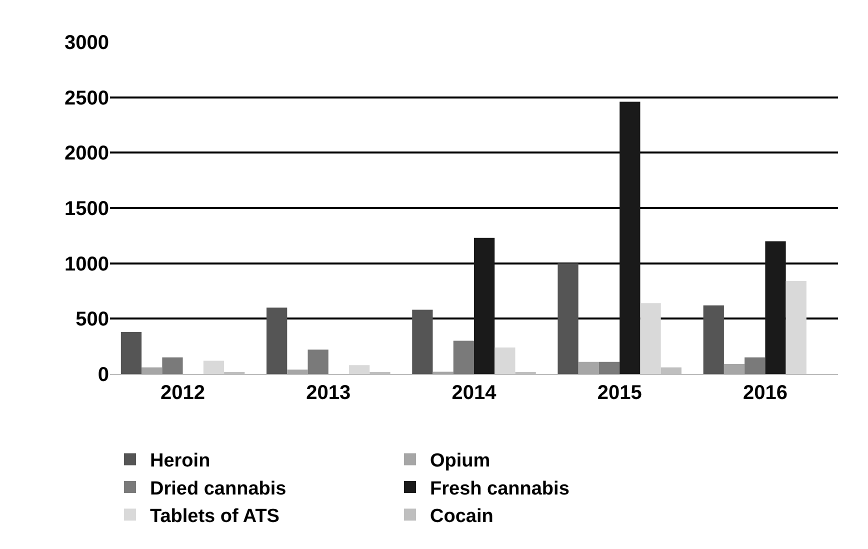 This screenshot has height=549, width=868. What do you see at coordinates (462, 517) in the screenshot?
I see `legend-label: Cocain` at bounding box center [462, 517].